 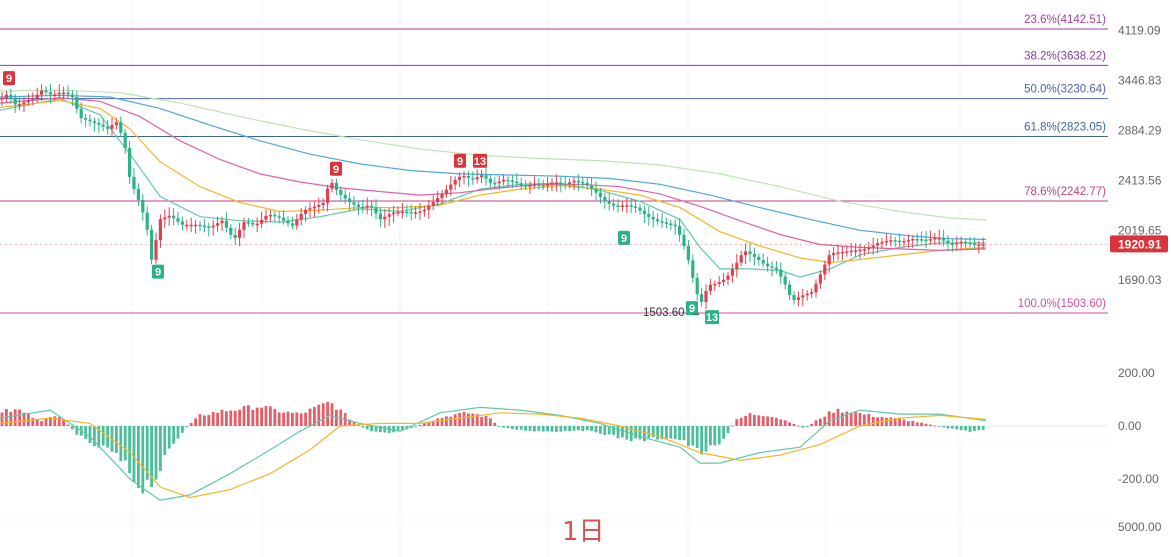 What do you see at coordinates (1140, 180) in the screenshot?
I see `price-tick-label: 2413.56` at bounding box center [1140, 180].